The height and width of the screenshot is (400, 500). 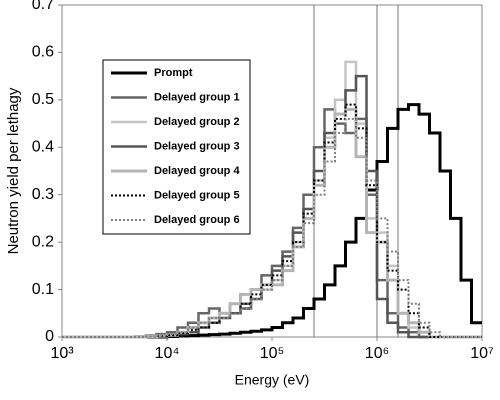 I want to click on x-tick-label: 10⁴, so click(x=167, y=353).